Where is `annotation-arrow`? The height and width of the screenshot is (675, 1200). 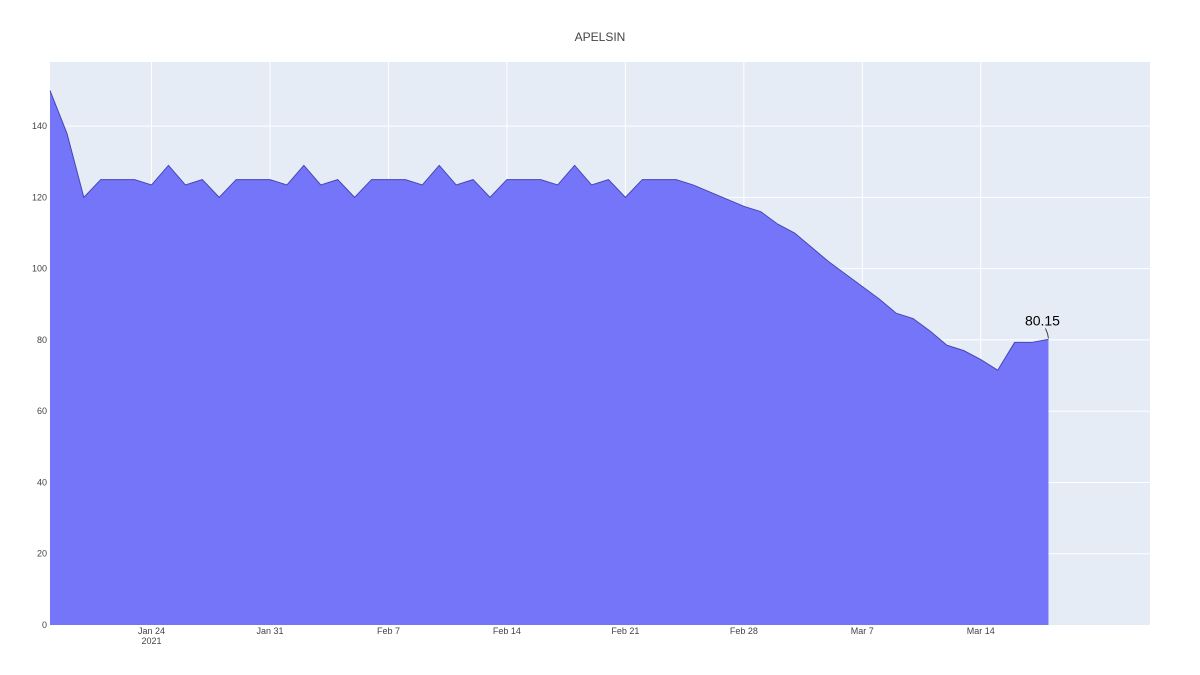 annotation-arrow is located at coordinates (1046, 333).